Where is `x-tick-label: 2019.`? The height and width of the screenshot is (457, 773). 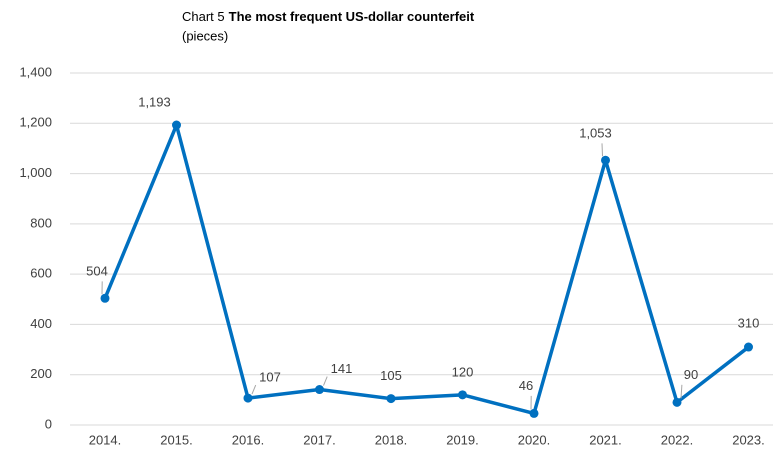
x-tick-label: 2019. is located at coordinates (462, 439).